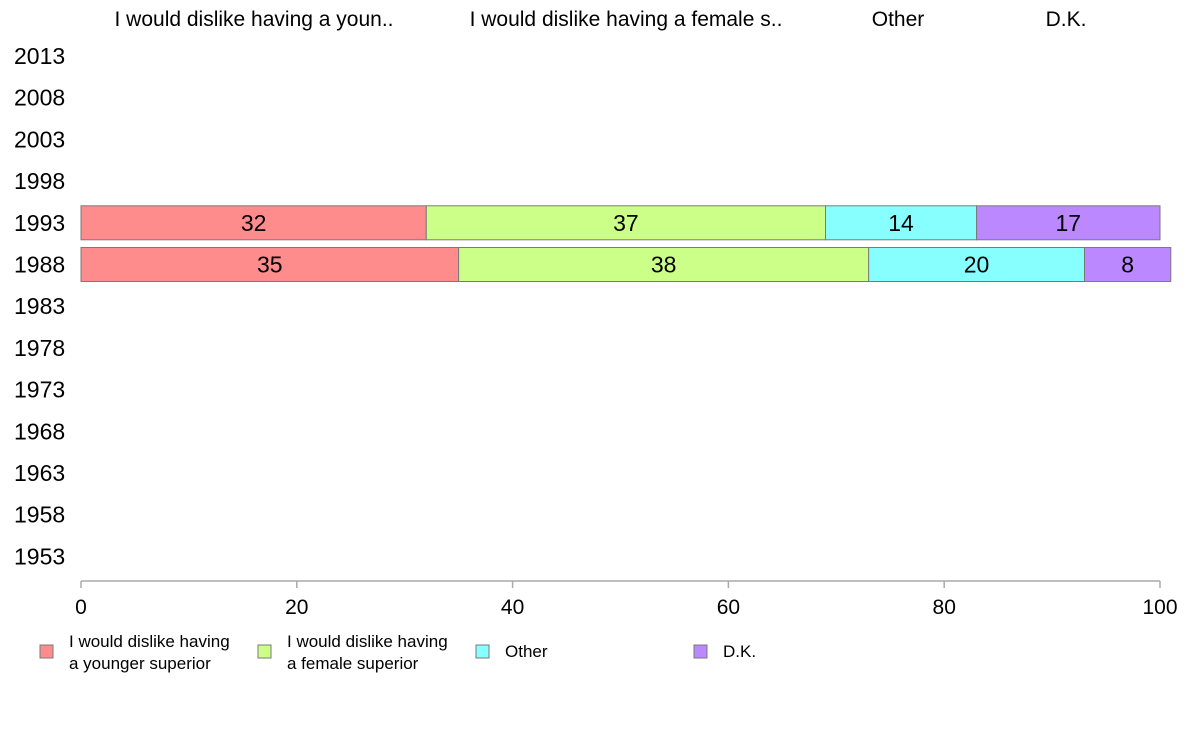 This screenshot has width=1188, height=741. I want to click on y-tick-label: 1998, so click(39, 181).